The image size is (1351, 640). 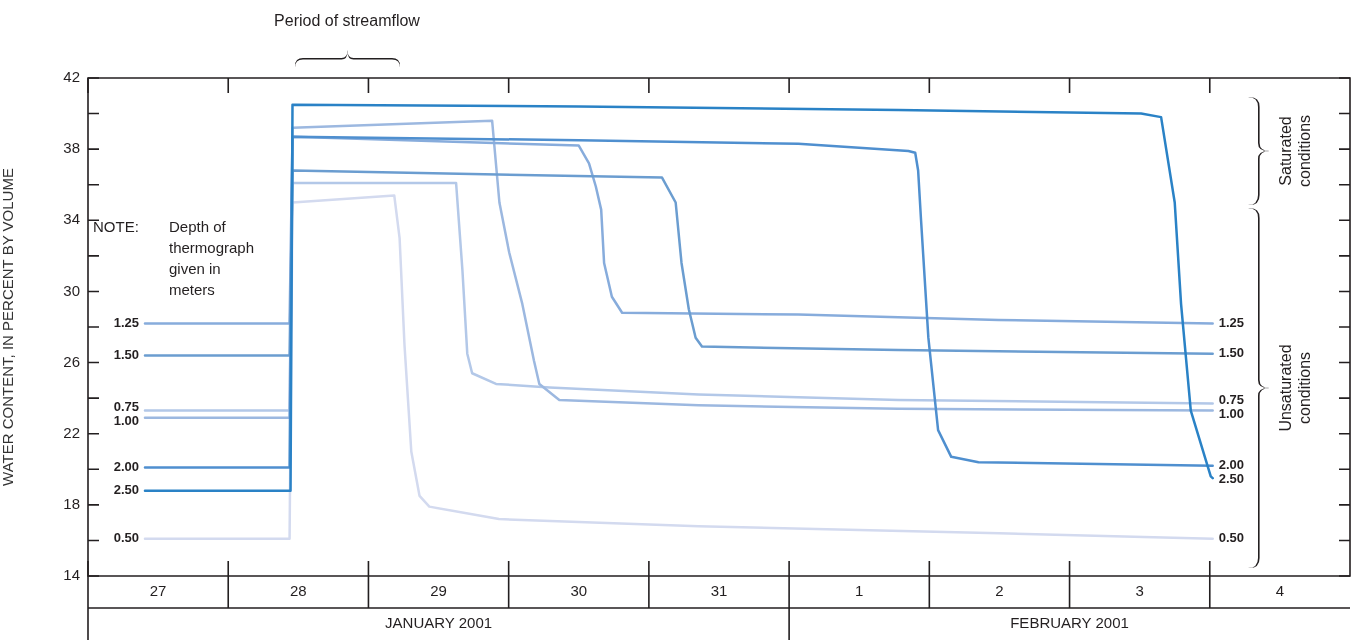 I want to click on text: 1.25, so click(x=1231, y=323).